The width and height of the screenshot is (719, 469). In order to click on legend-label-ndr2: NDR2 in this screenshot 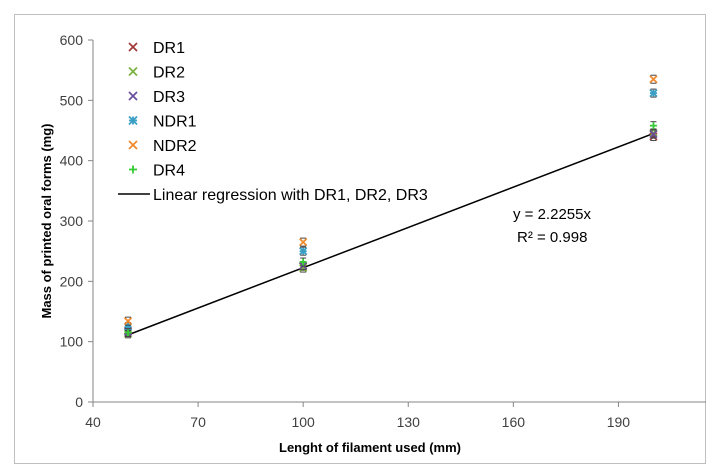, I will do `click(175, 146)`.